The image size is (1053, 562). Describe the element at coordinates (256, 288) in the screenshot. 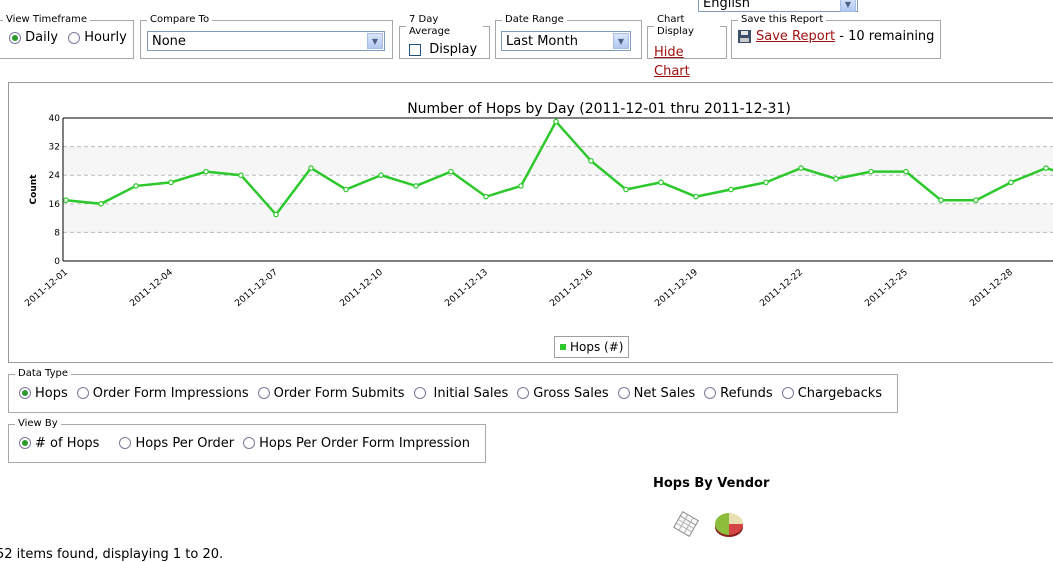

I see `x-tick-label: 2011-12-07` at that location.